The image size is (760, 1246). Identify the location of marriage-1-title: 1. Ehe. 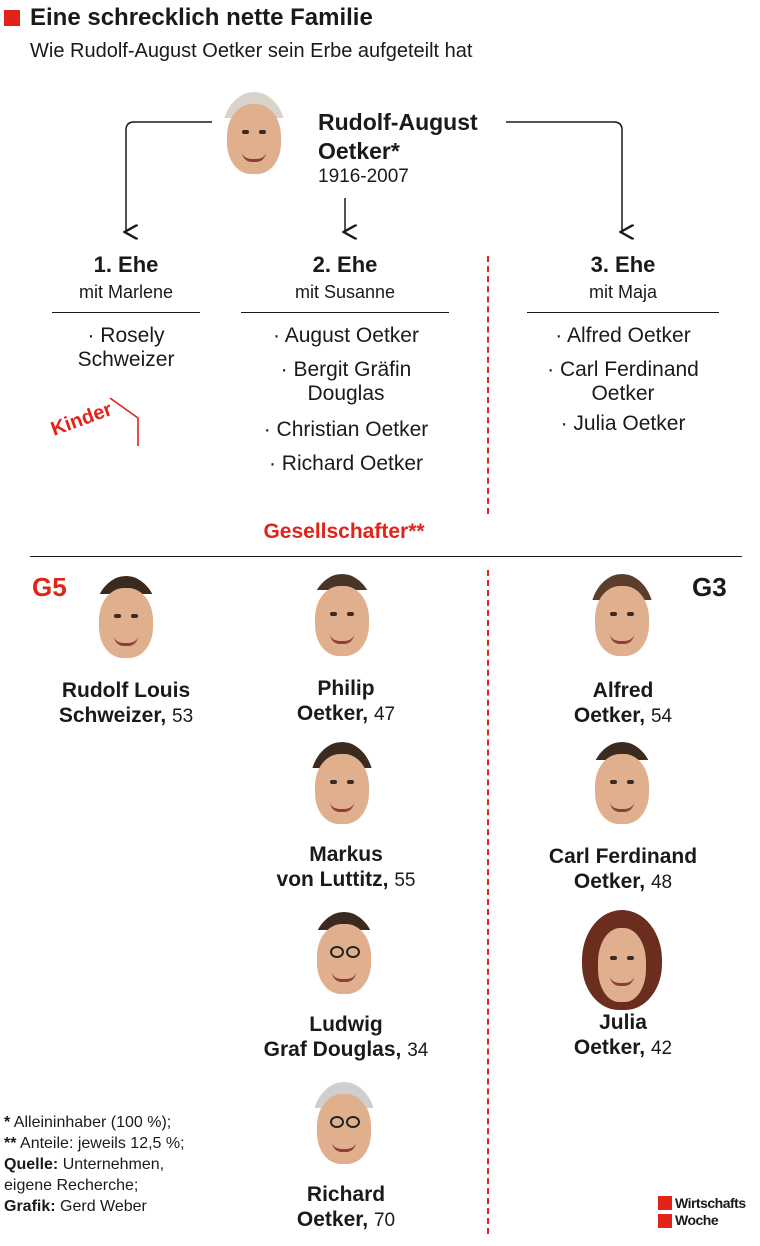
(126, 264).